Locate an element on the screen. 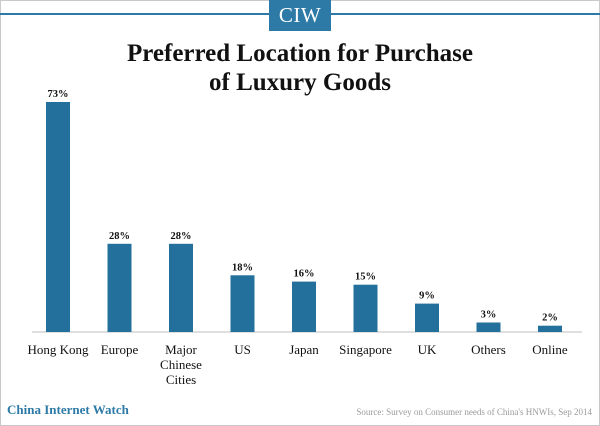  value-label: 3% is located at coordinates (489, 315).